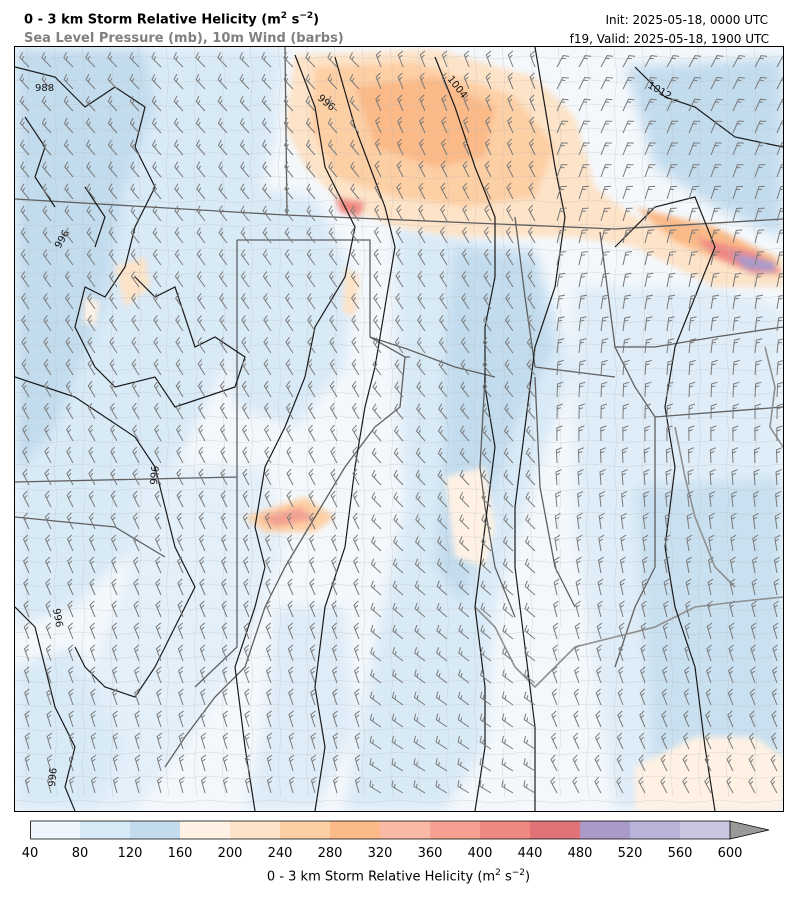  I want to click on colorbar-tick-label: 40, so click(30, 853).